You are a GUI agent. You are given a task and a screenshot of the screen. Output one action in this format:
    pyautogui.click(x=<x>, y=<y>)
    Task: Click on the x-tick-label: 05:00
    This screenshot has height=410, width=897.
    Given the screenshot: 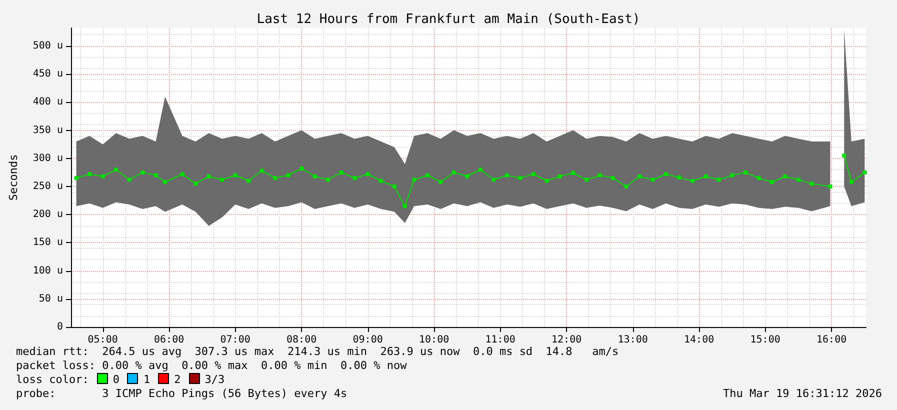 What is the action you would take?
    pyautogui.click(x=103, y=340)
    